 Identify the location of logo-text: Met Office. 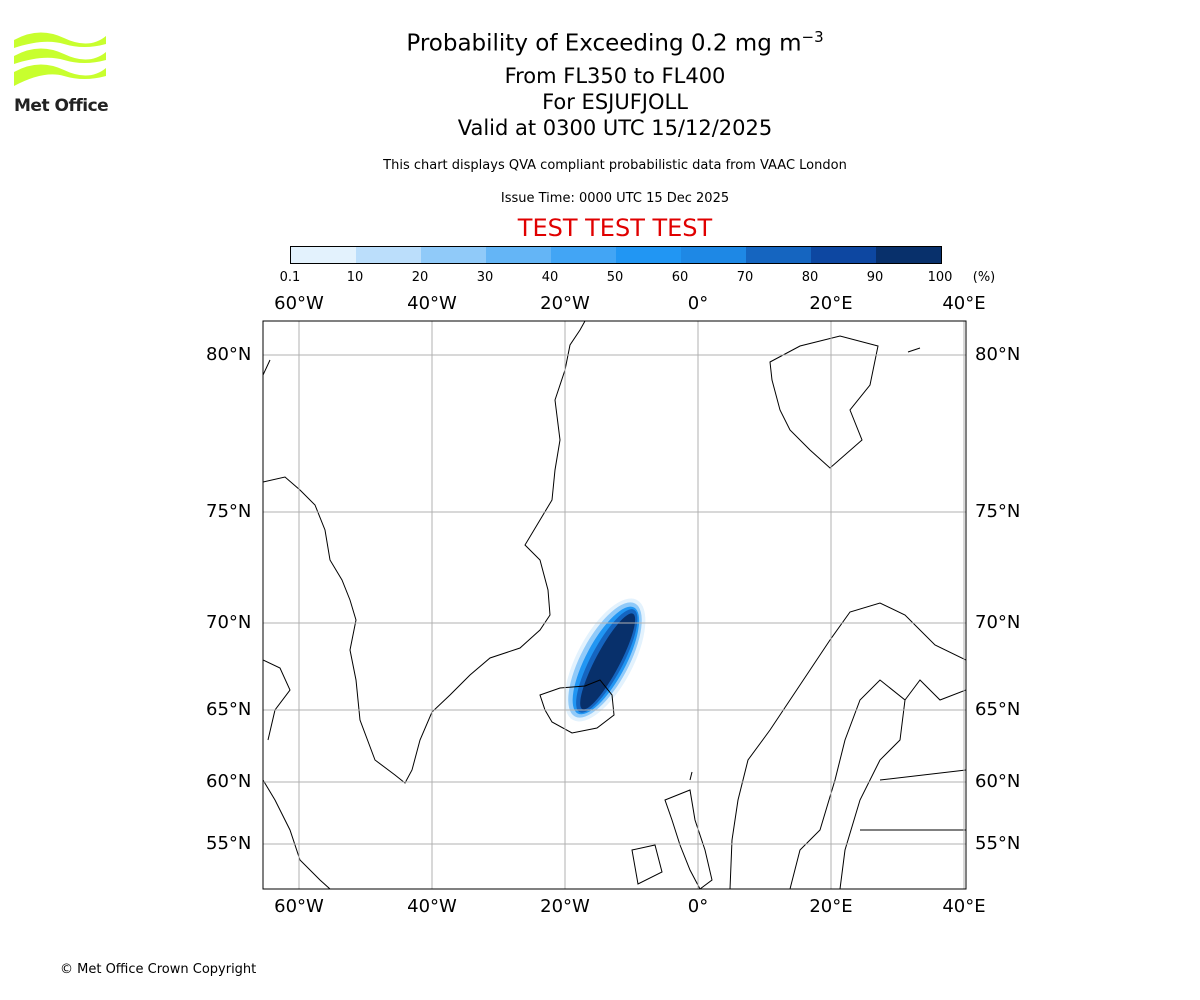
(61, 106).